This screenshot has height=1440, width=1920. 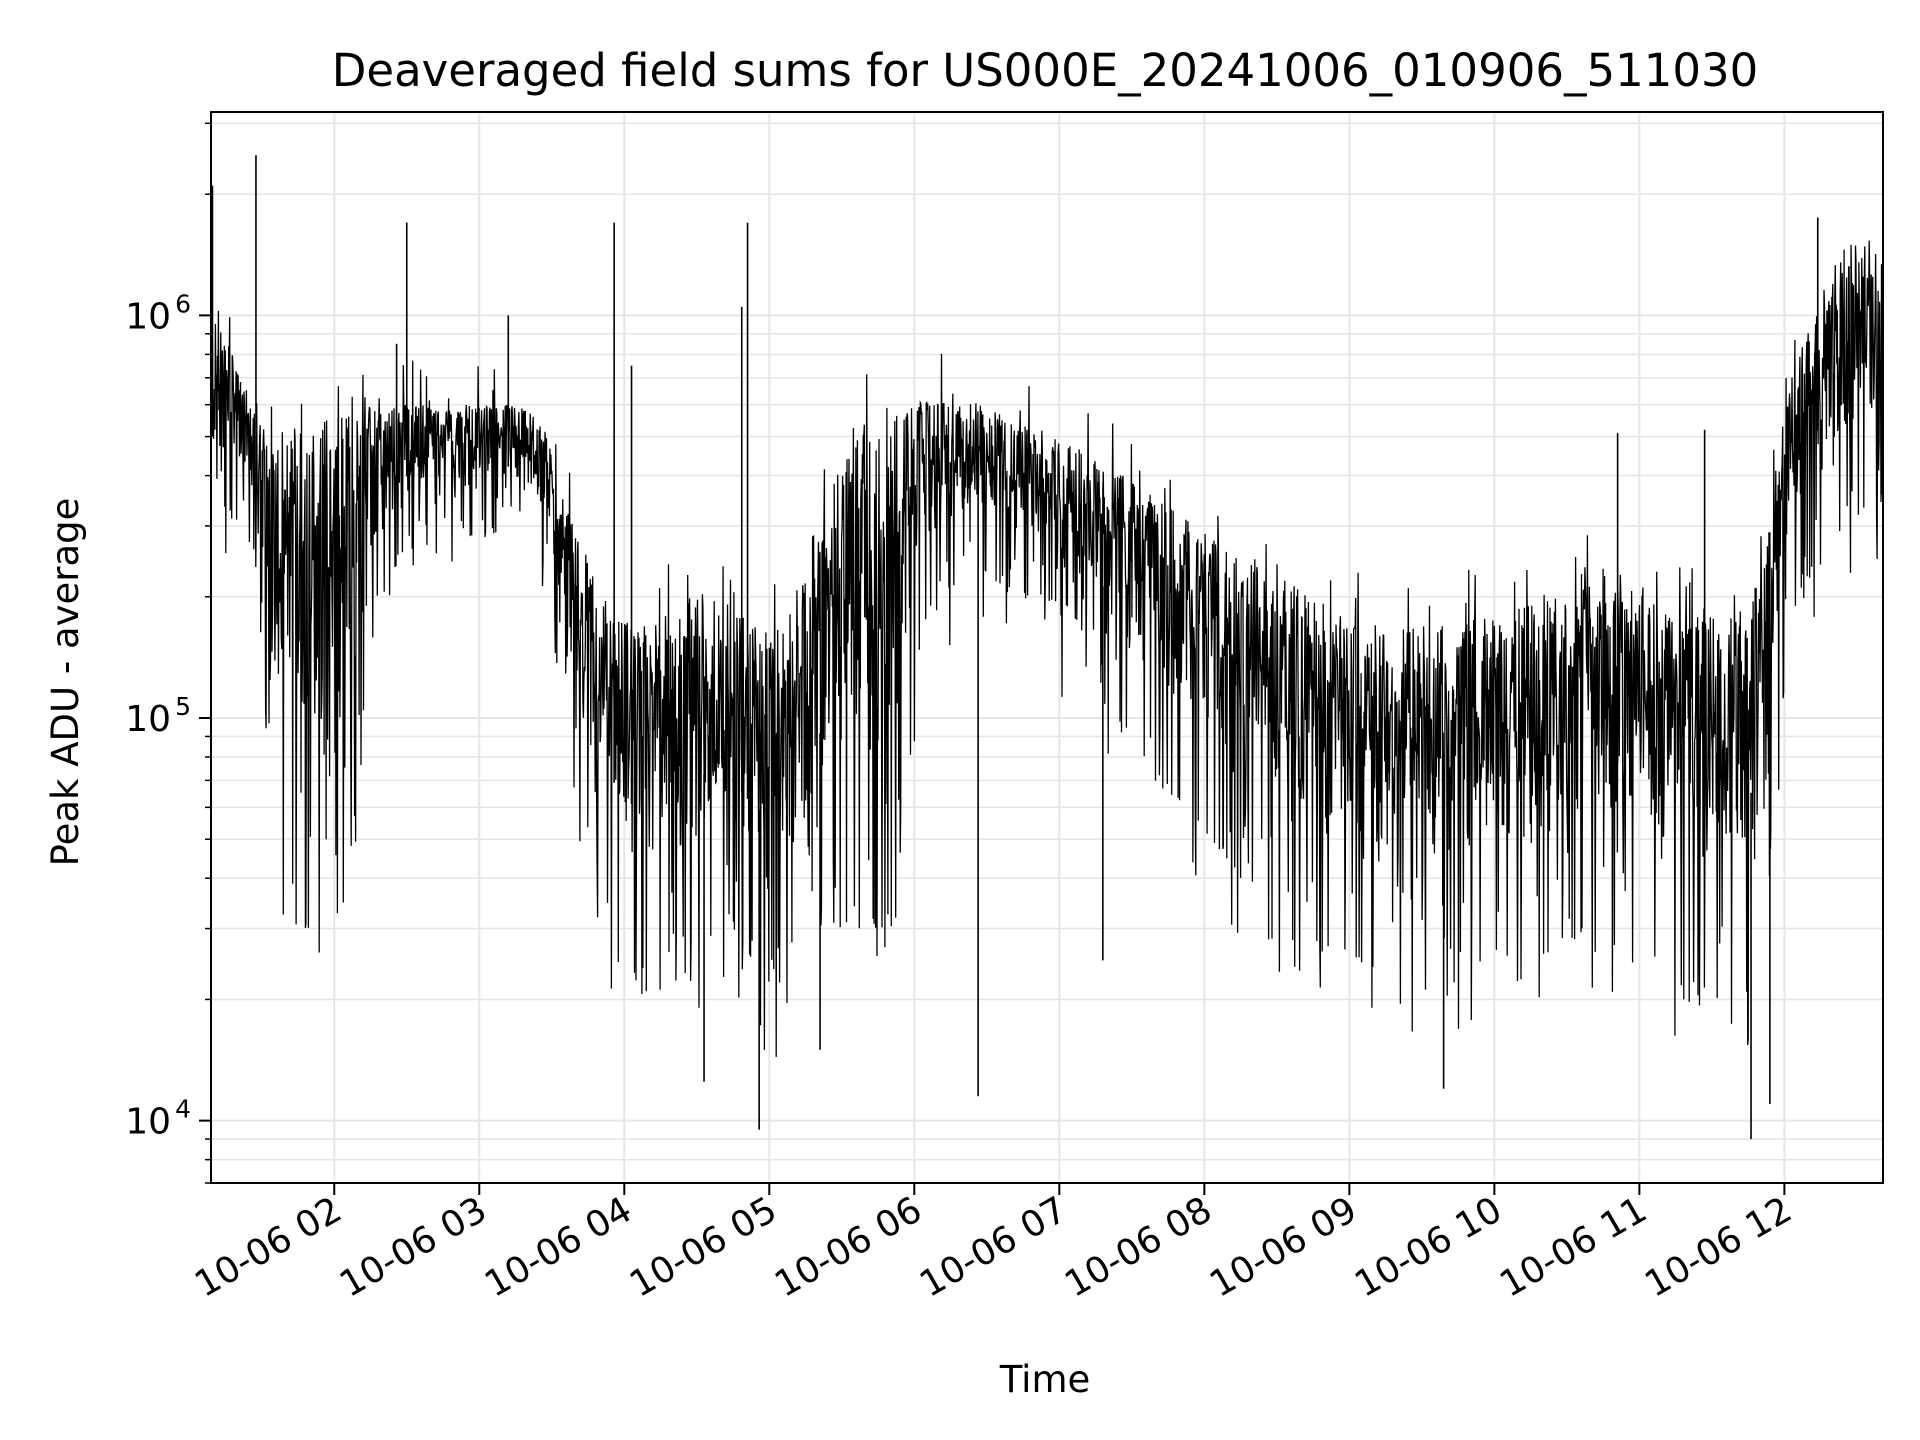 I want to click on y-axis-label: Peak ADU - average, so click(x=65, y=682).